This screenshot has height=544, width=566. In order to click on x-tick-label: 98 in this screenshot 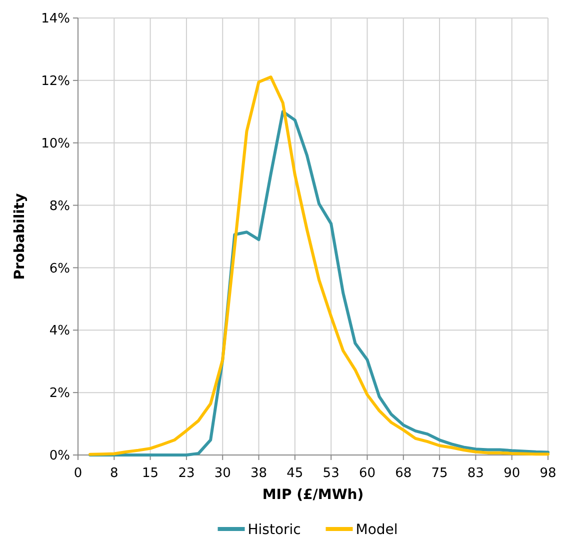, I will do `click(548, 473)`.